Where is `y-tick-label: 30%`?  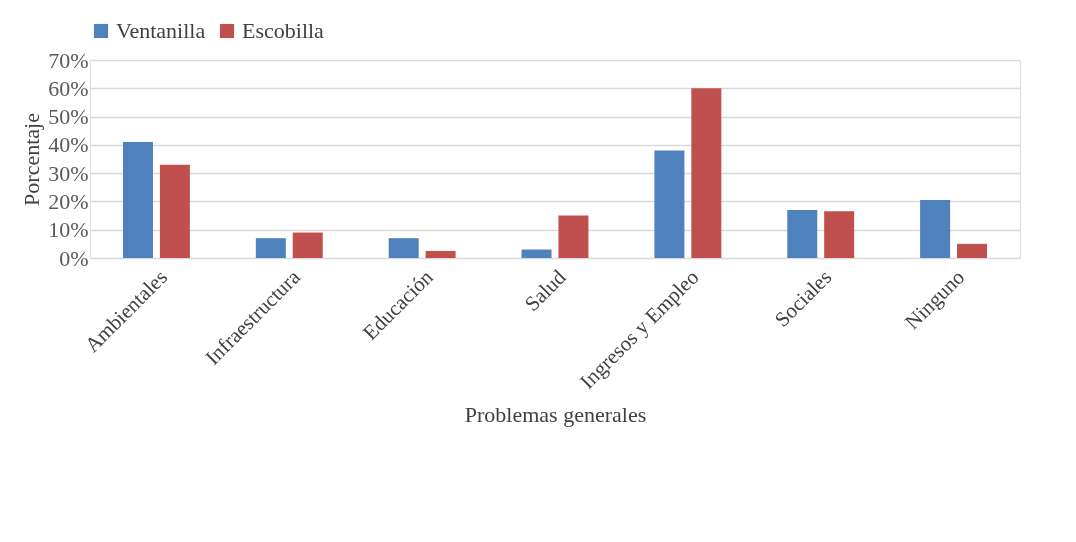 y-tick-label: 30% is located at coordinates (68, 173).